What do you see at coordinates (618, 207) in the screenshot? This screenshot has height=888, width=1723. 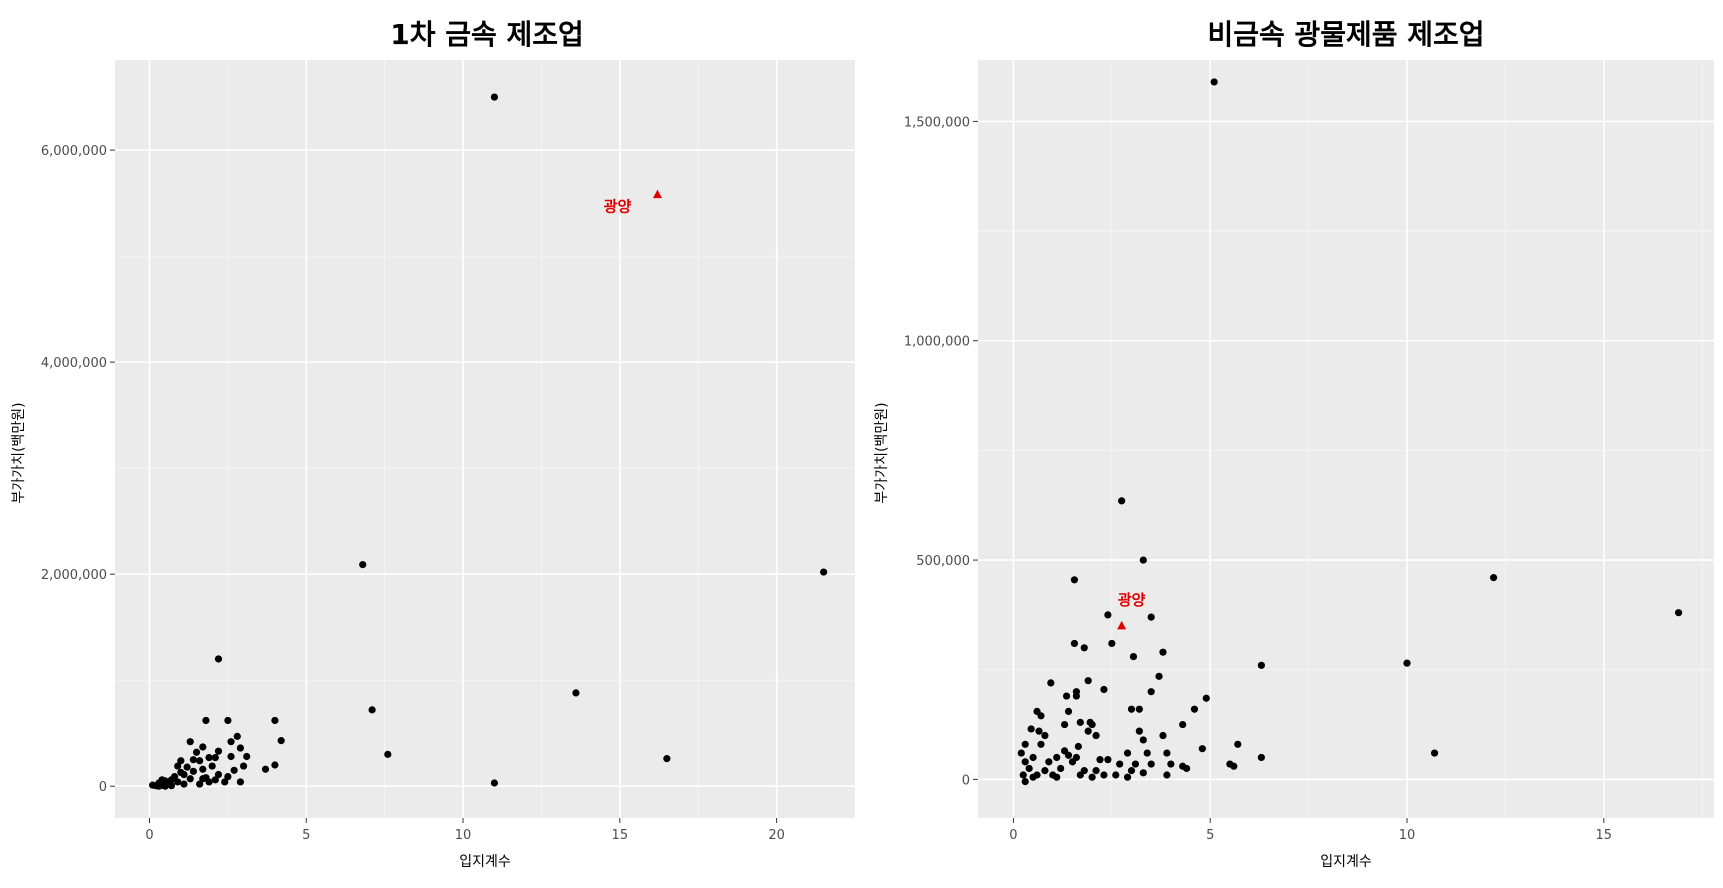 I see `highlight-label: 광양` at bounding box center [618, 207].